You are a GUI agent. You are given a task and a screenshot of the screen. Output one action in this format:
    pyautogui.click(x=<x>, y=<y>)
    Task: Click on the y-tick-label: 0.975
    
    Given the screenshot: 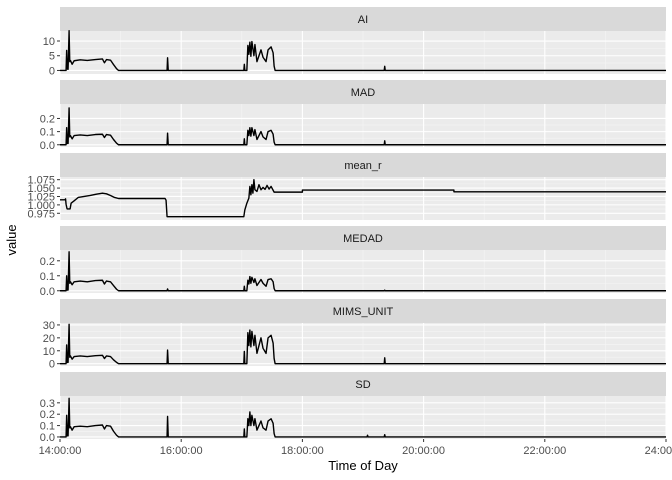 What is the action you would take?
    pyautogui.click(x=41, y=214)
    